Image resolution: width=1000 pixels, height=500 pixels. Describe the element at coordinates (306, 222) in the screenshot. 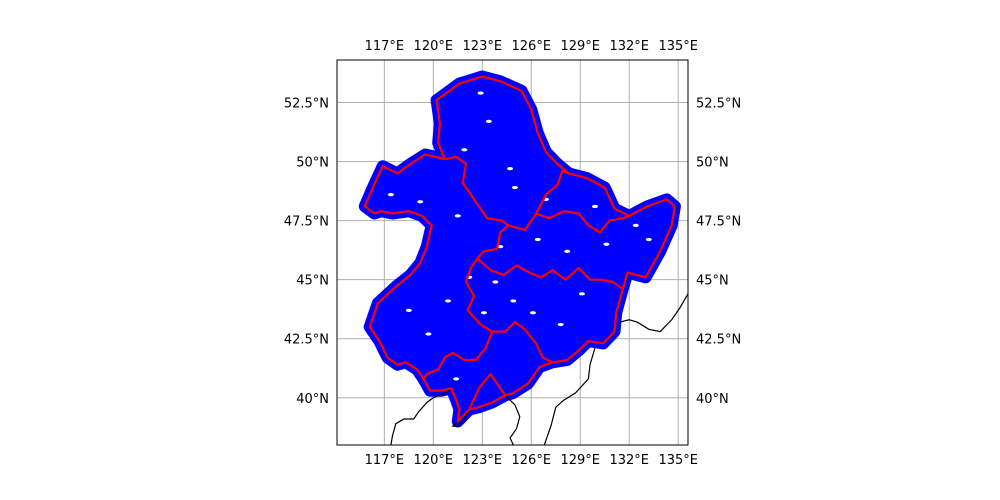

I see `lat-tick-label-left: 47.5°N` at that location.